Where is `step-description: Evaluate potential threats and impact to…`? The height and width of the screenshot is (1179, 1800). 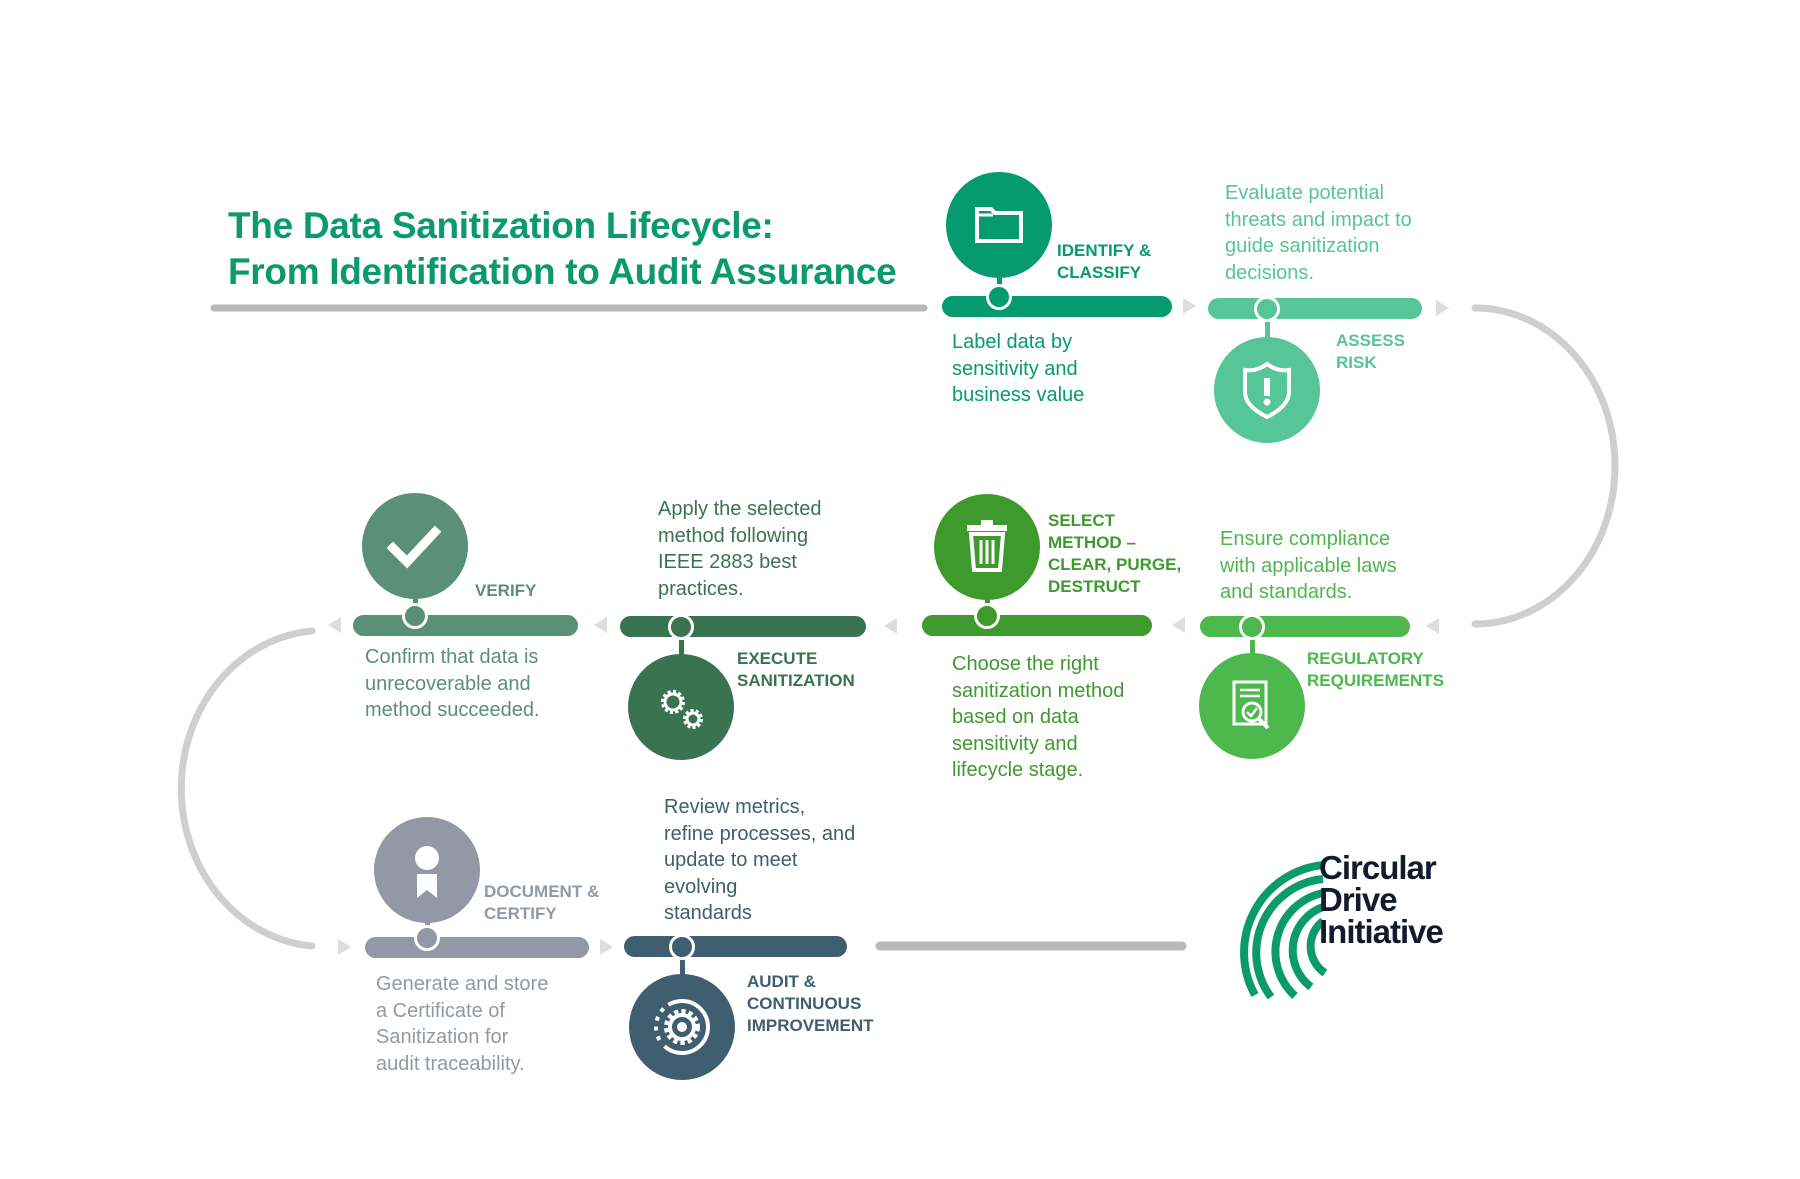 step-description: Evaluate potential threats and impact to… is located at coordinates (1318, 233).